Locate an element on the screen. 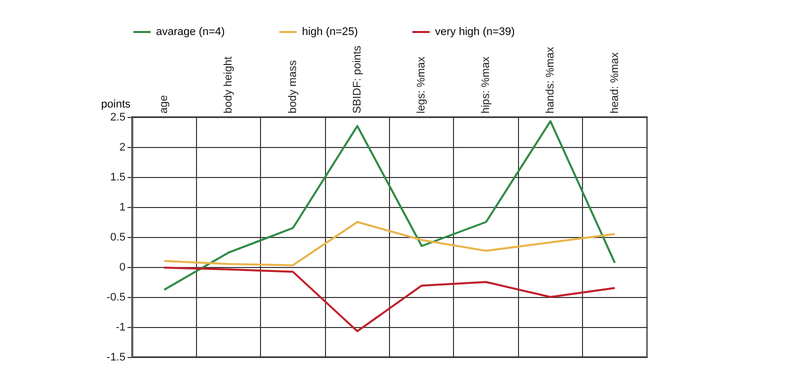 The width and height of the screenshot is (804, 382). legend-label: high (n=25) is located at coordinates (330, 32).